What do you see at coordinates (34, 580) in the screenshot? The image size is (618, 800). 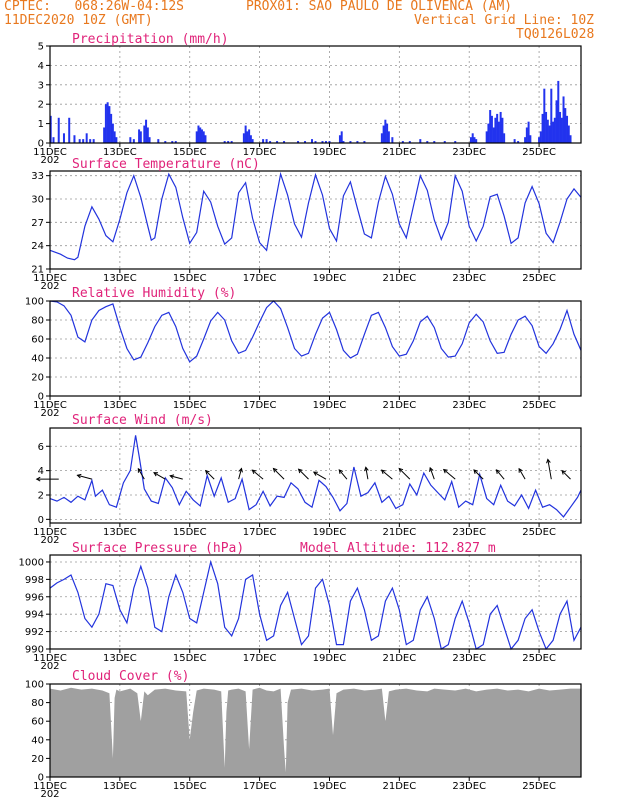 I see `y-tick-label: 998` at bounding box center [34, 580].